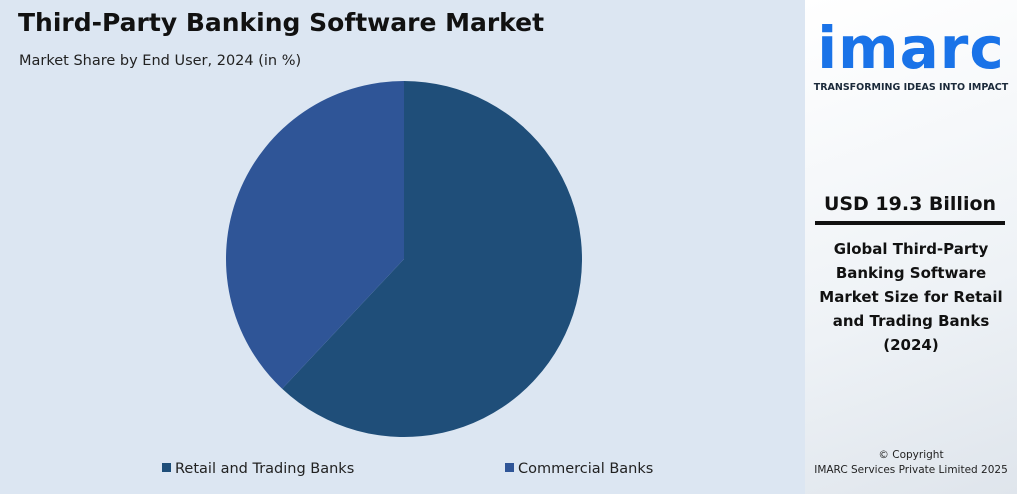 The height and width of the screenshot is (494, 1017). I want to click on brand-logo: imarc, so click(911, 48).